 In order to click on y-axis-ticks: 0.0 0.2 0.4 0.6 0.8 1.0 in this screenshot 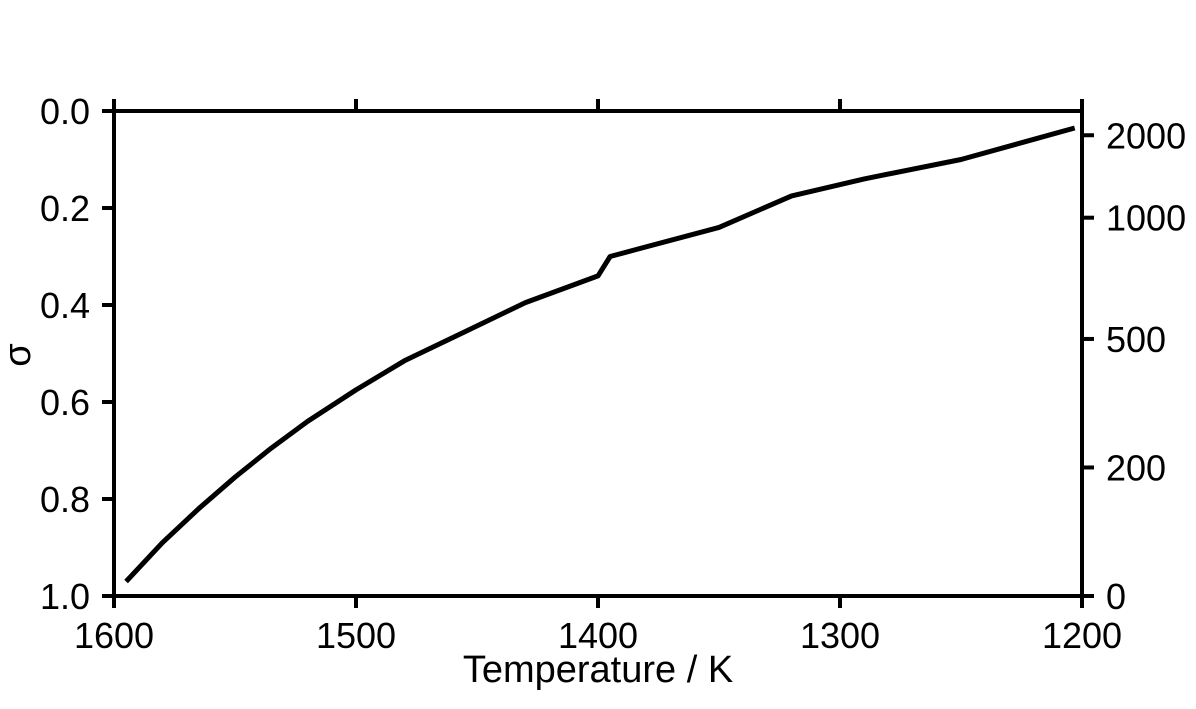, I will do `click(77, 354)`.